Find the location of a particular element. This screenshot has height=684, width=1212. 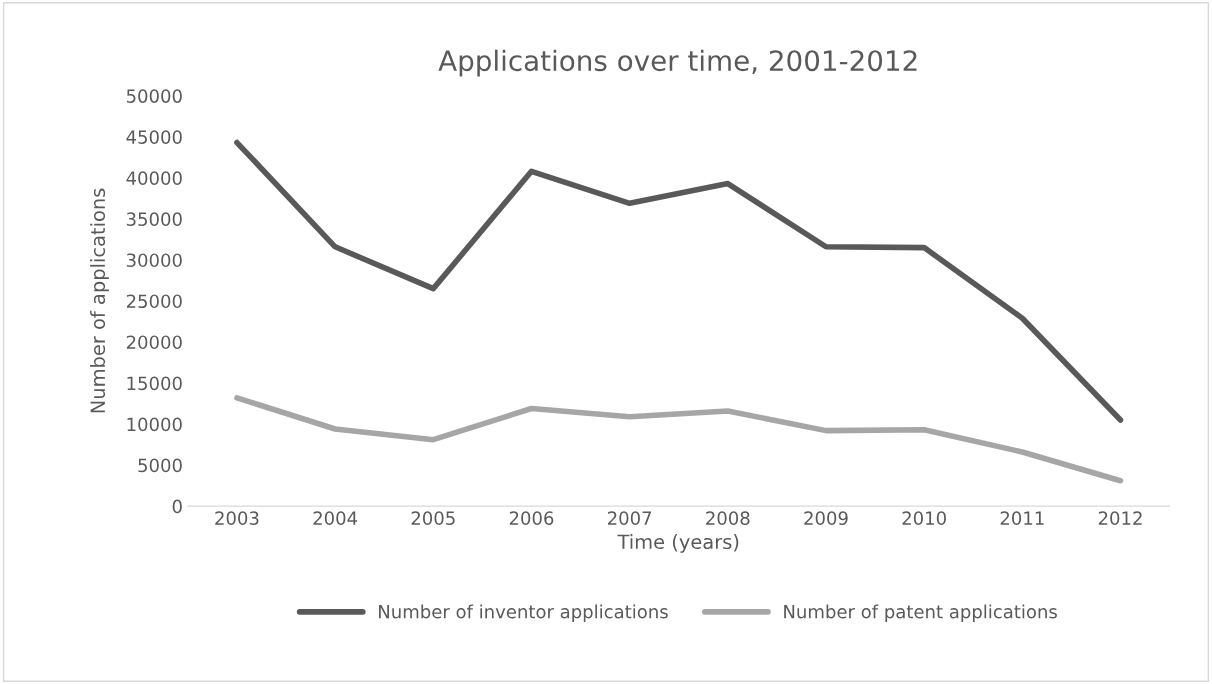

y-tick-label: 15000 is located at coordinates (154, 383).